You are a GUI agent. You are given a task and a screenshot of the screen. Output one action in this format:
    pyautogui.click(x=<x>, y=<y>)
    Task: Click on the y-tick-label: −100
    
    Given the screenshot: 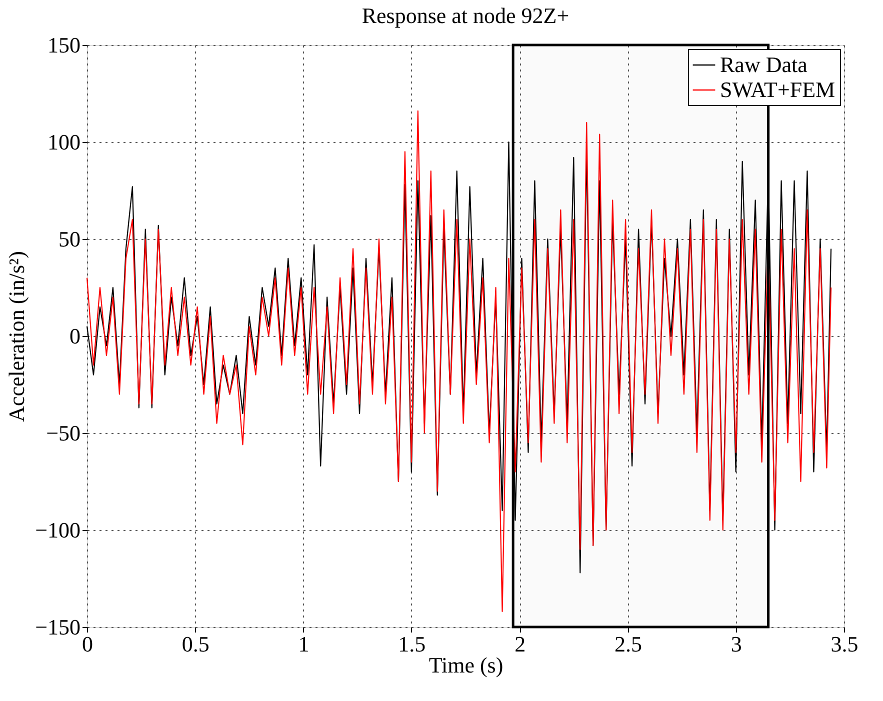 What is the action you would take?
    pyautogui.click(x=57, y=530)
    